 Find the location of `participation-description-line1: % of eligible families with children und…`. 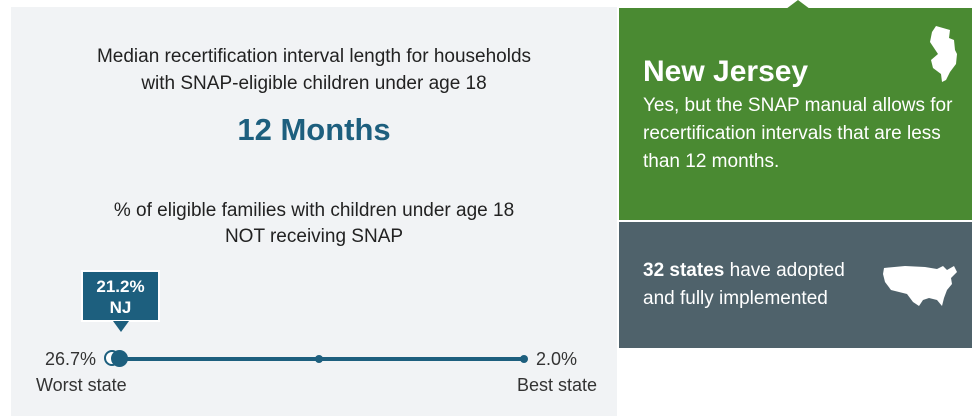

participation-description-line1: % of eligible families with children und… is located at coordinates (314, 210).